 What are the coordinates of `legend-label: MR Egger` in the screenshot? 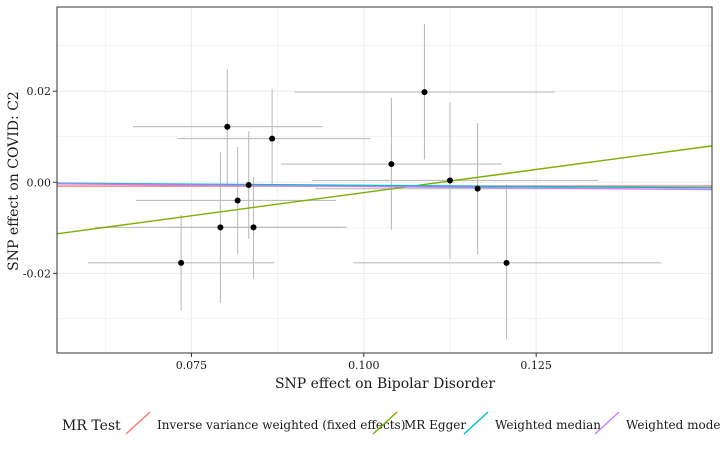 It's located at (435, 425).